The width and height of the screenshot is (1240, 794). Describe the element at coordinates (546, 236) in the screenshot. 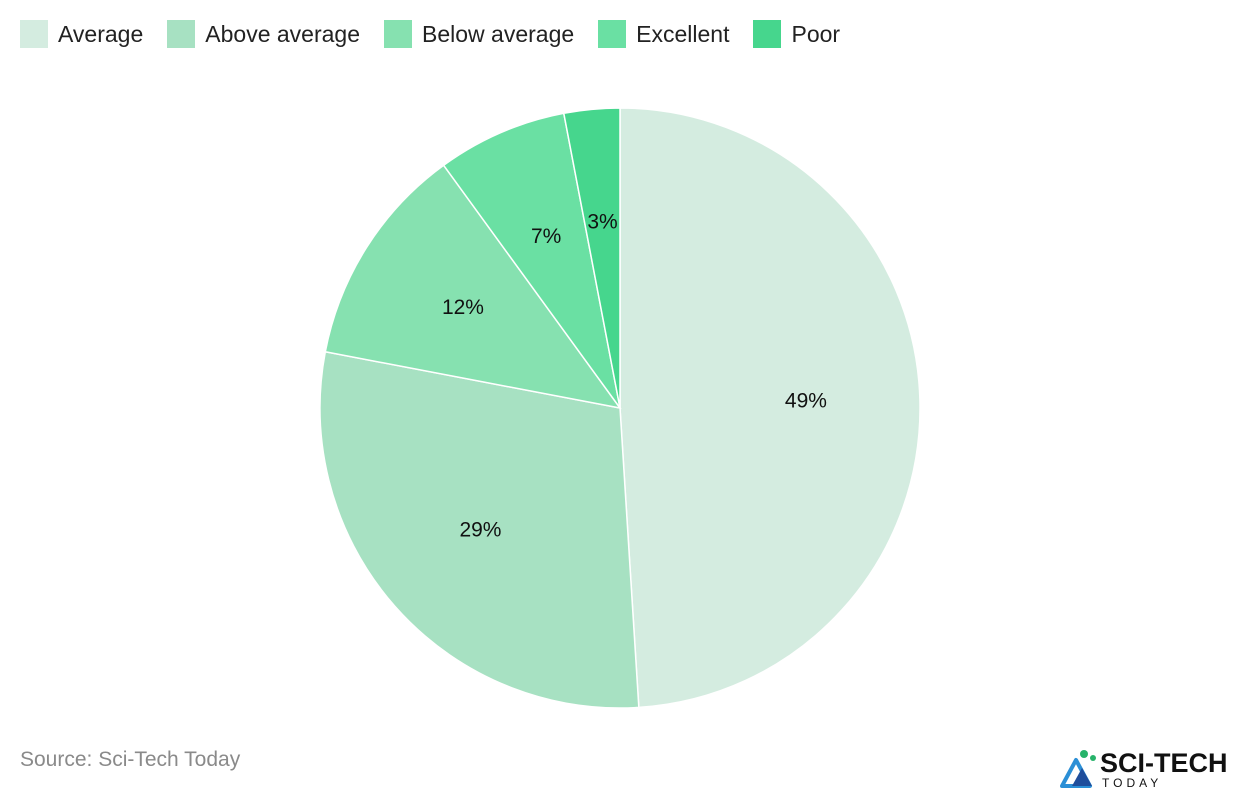

I see `pie-slice-label: 7%` at that location.